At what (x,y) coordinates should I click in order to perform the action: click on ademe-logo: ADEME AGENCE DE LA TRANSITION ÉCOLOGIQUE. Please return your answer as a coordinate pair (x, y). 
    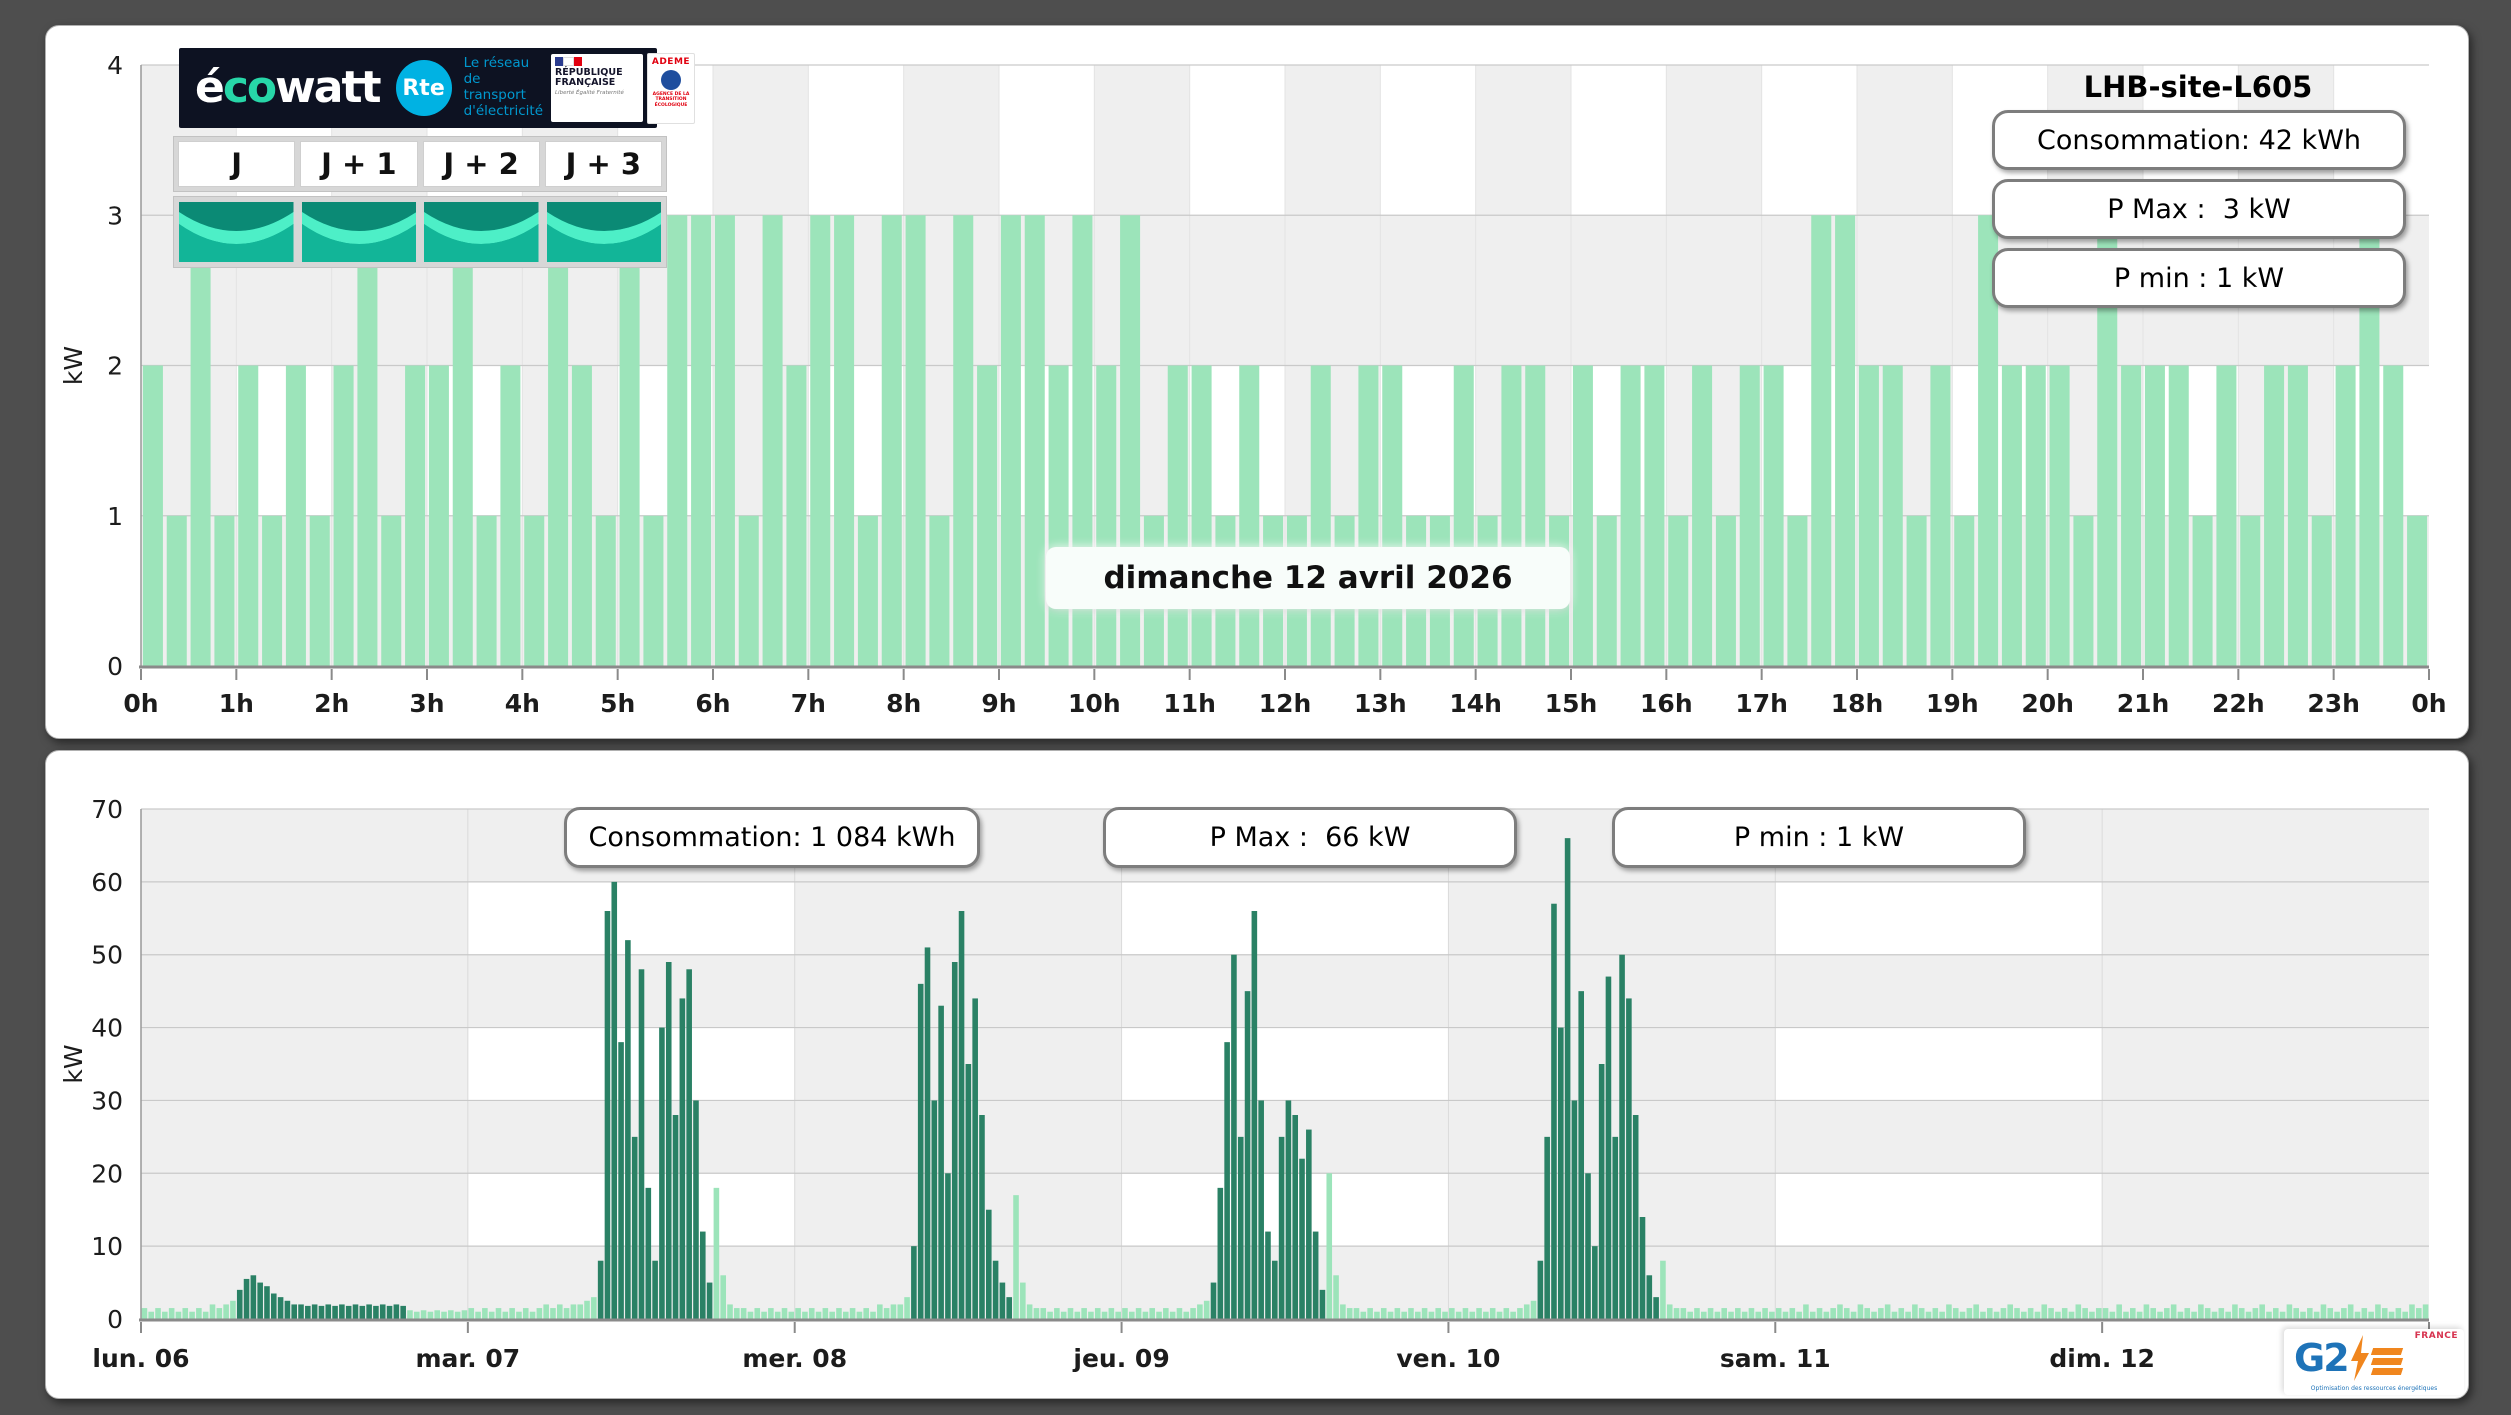
    Looking at the image, I should click on (670, 88).